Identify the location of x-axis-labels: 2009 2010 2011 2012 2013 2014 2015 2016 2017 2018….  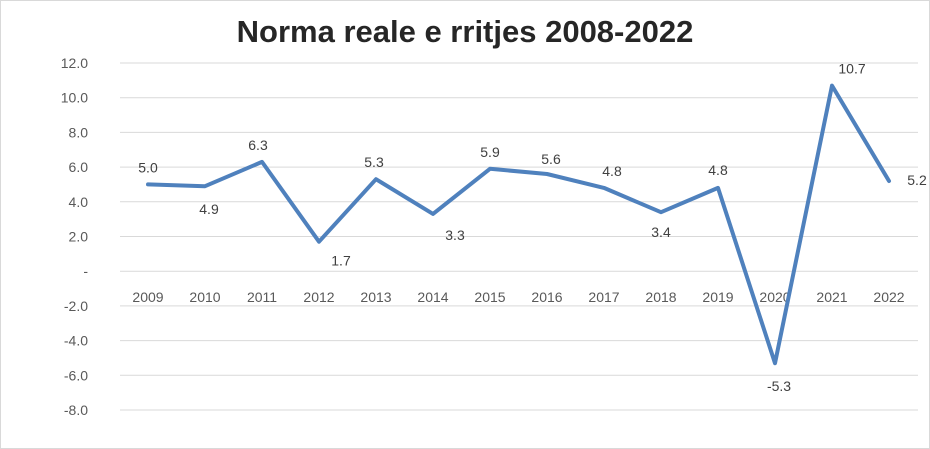
(518, 297).